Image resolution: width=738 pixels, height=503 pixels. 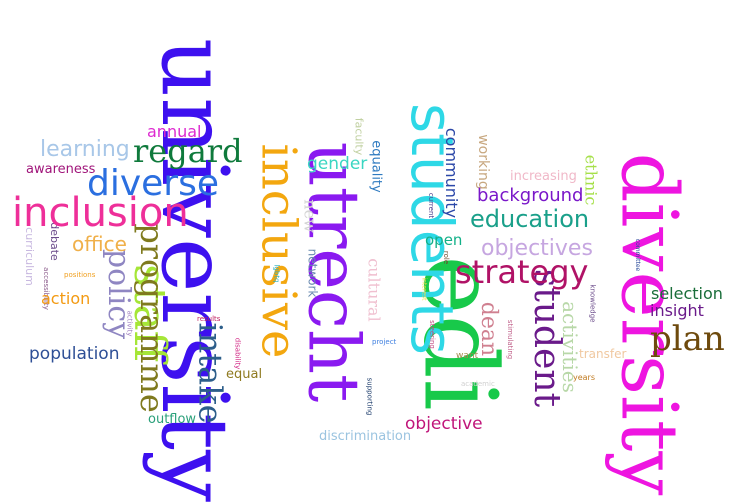 What do you see at coordinates (209, 319) in the screenshot?
I see `word-results: results` at bounding box center [209, 319].